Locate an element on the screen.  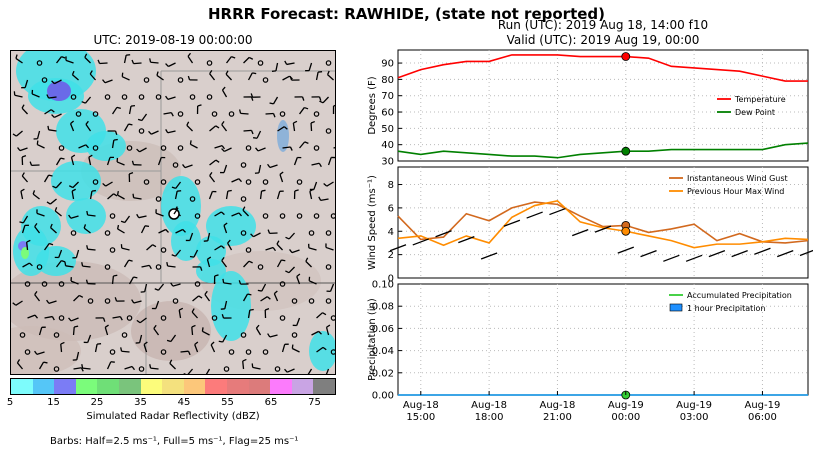
x-tick-label: 21:00 is located at coordinates (557, 417).